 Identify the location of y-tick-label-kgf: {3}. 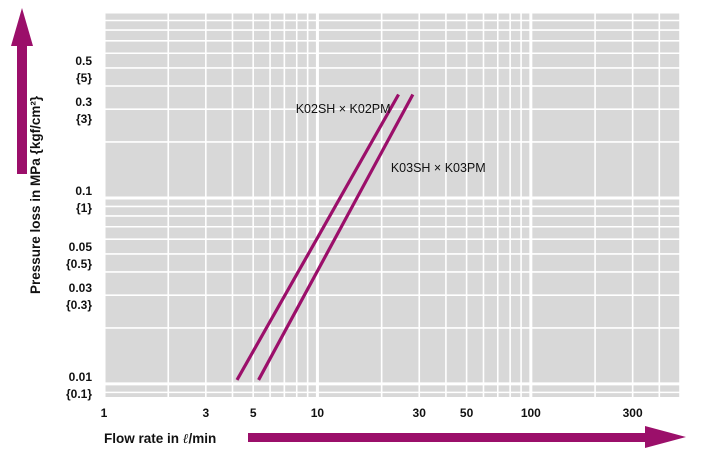
(84, 119).